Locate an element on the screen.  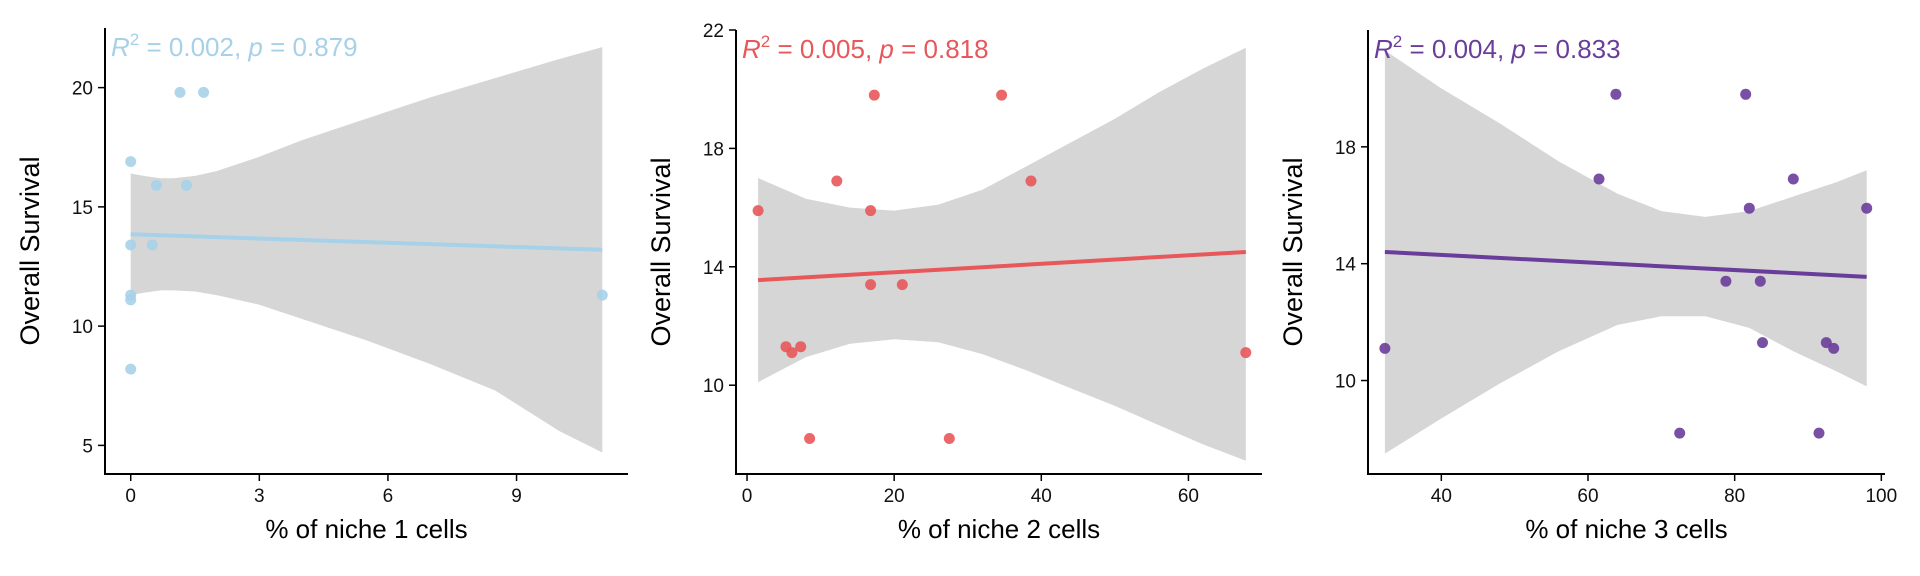
stat-annotation: R2 = 0.004, p = 0.833 is located at coordinates (1497, 48).